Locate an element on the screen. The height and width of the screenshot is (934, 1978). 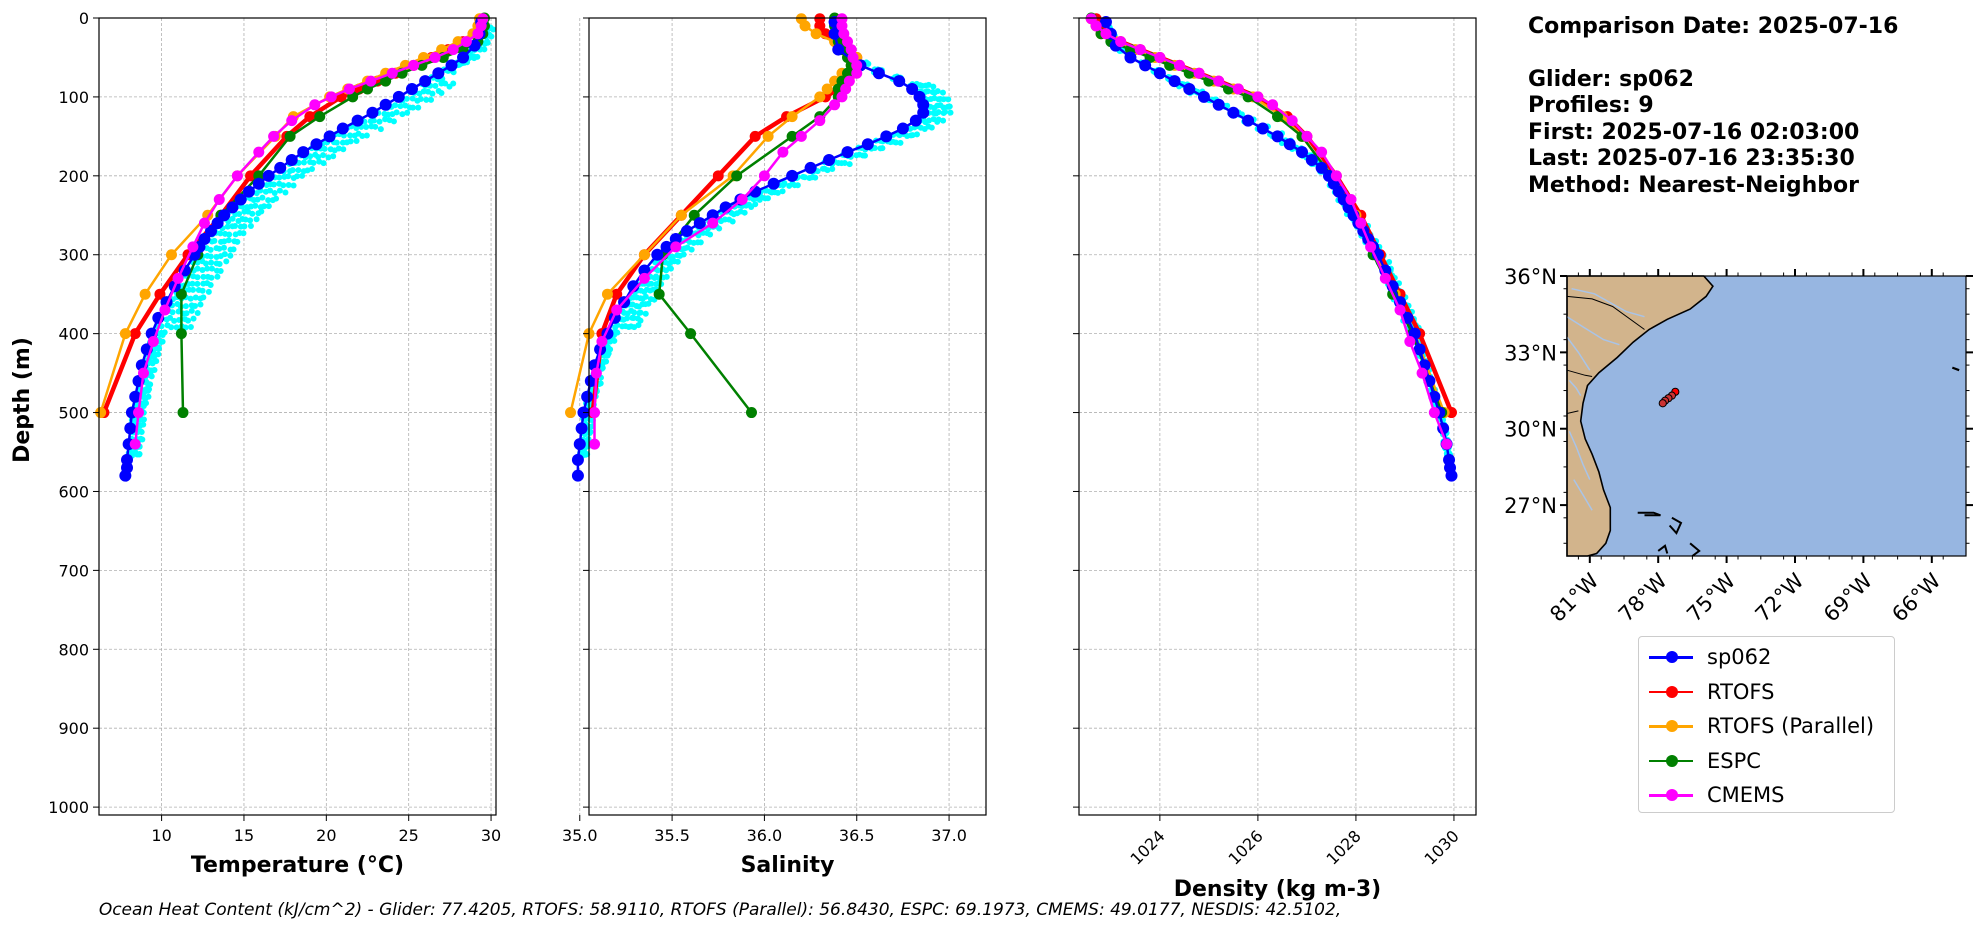
series-line-rtofs is located at coordinates (1274, 215).